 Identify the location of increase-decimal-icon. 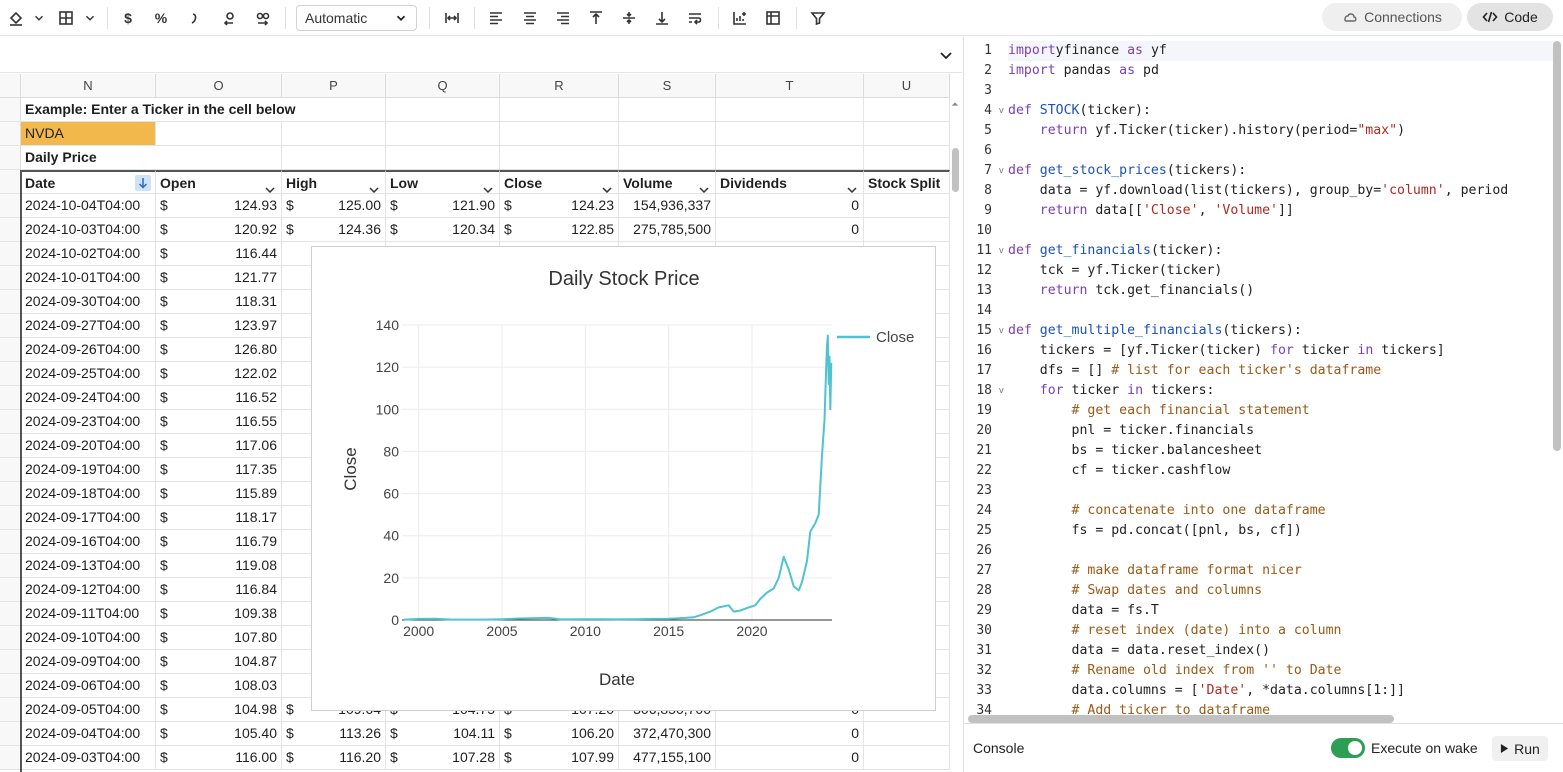
(262, 18).